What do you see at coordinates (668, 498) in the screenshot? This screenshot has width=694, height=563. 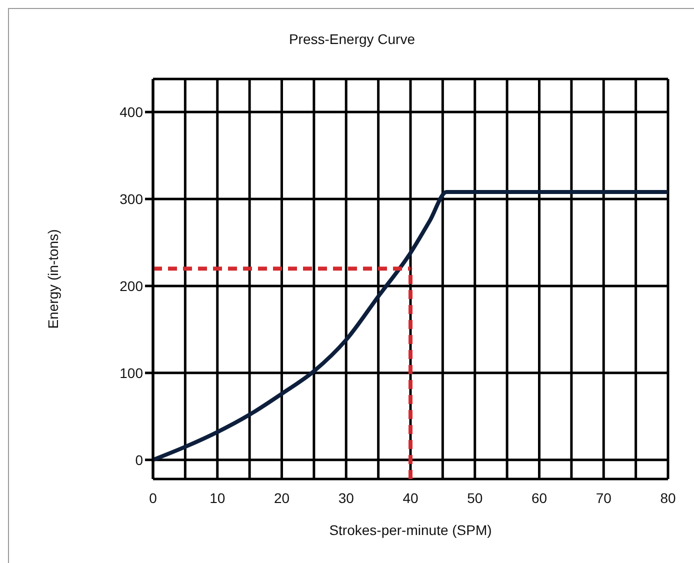 I see `x-tick-label: 80` at bounding box center [668, 498].